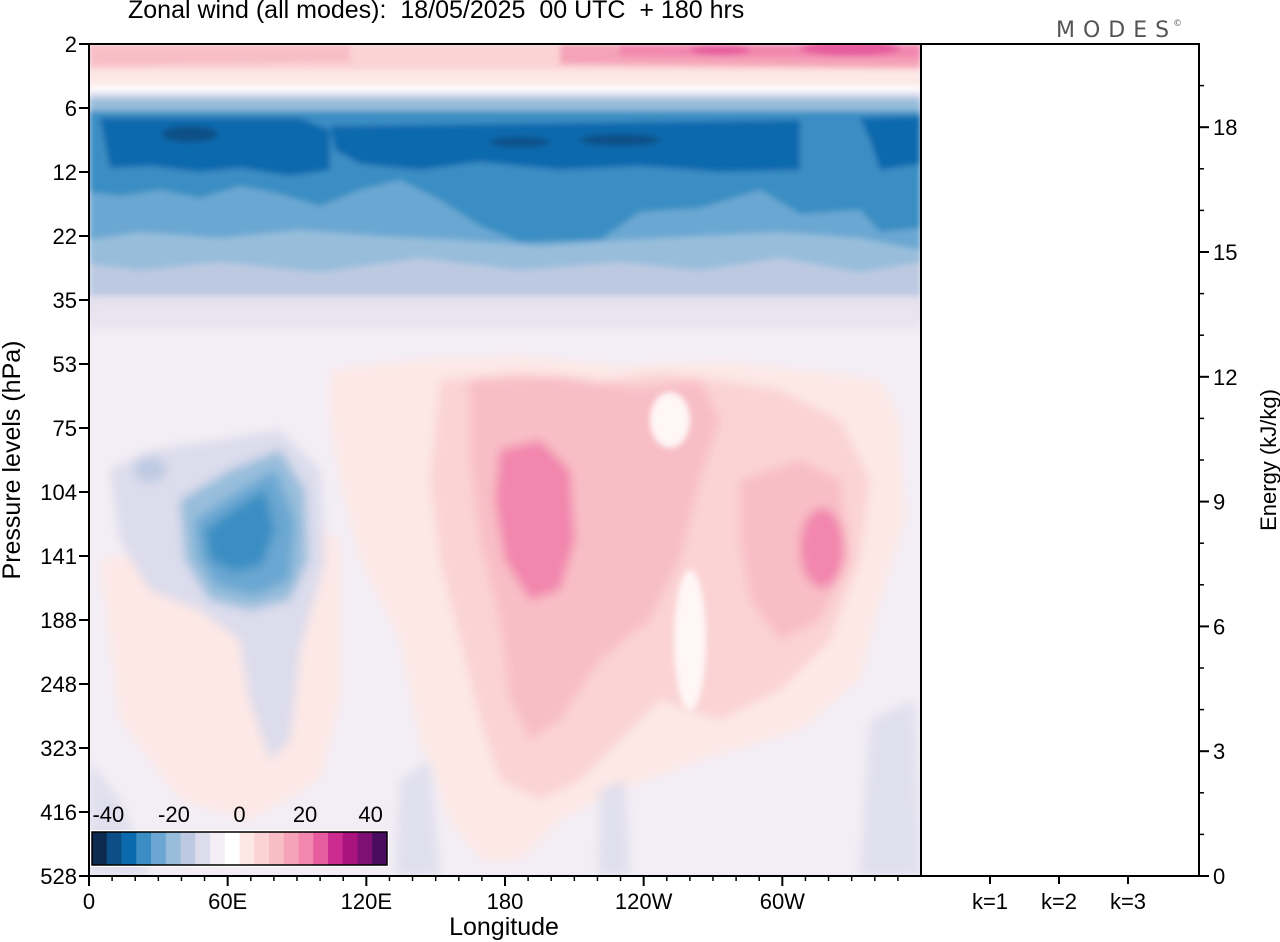 Image resolution: width=1280 pixels, height=942 pixels. Describe the element at coordinates (1059, 901) in the screenshot. I see `energy-bar-label: k=2` at that location.